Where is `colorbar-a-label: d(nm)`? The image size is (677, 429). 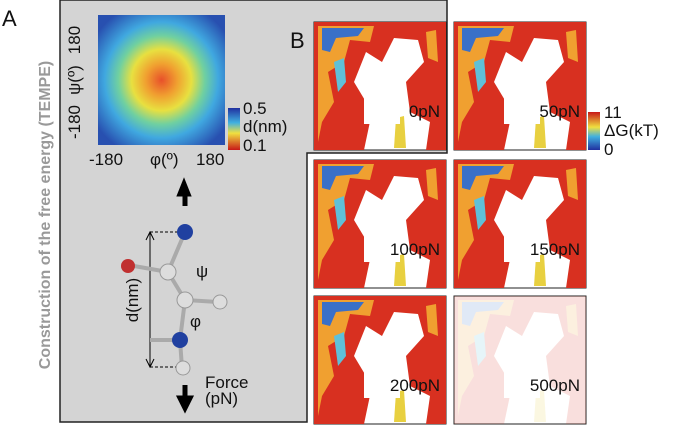 colorbar-a-label: d(nm) is located at coordinates (265, 126).